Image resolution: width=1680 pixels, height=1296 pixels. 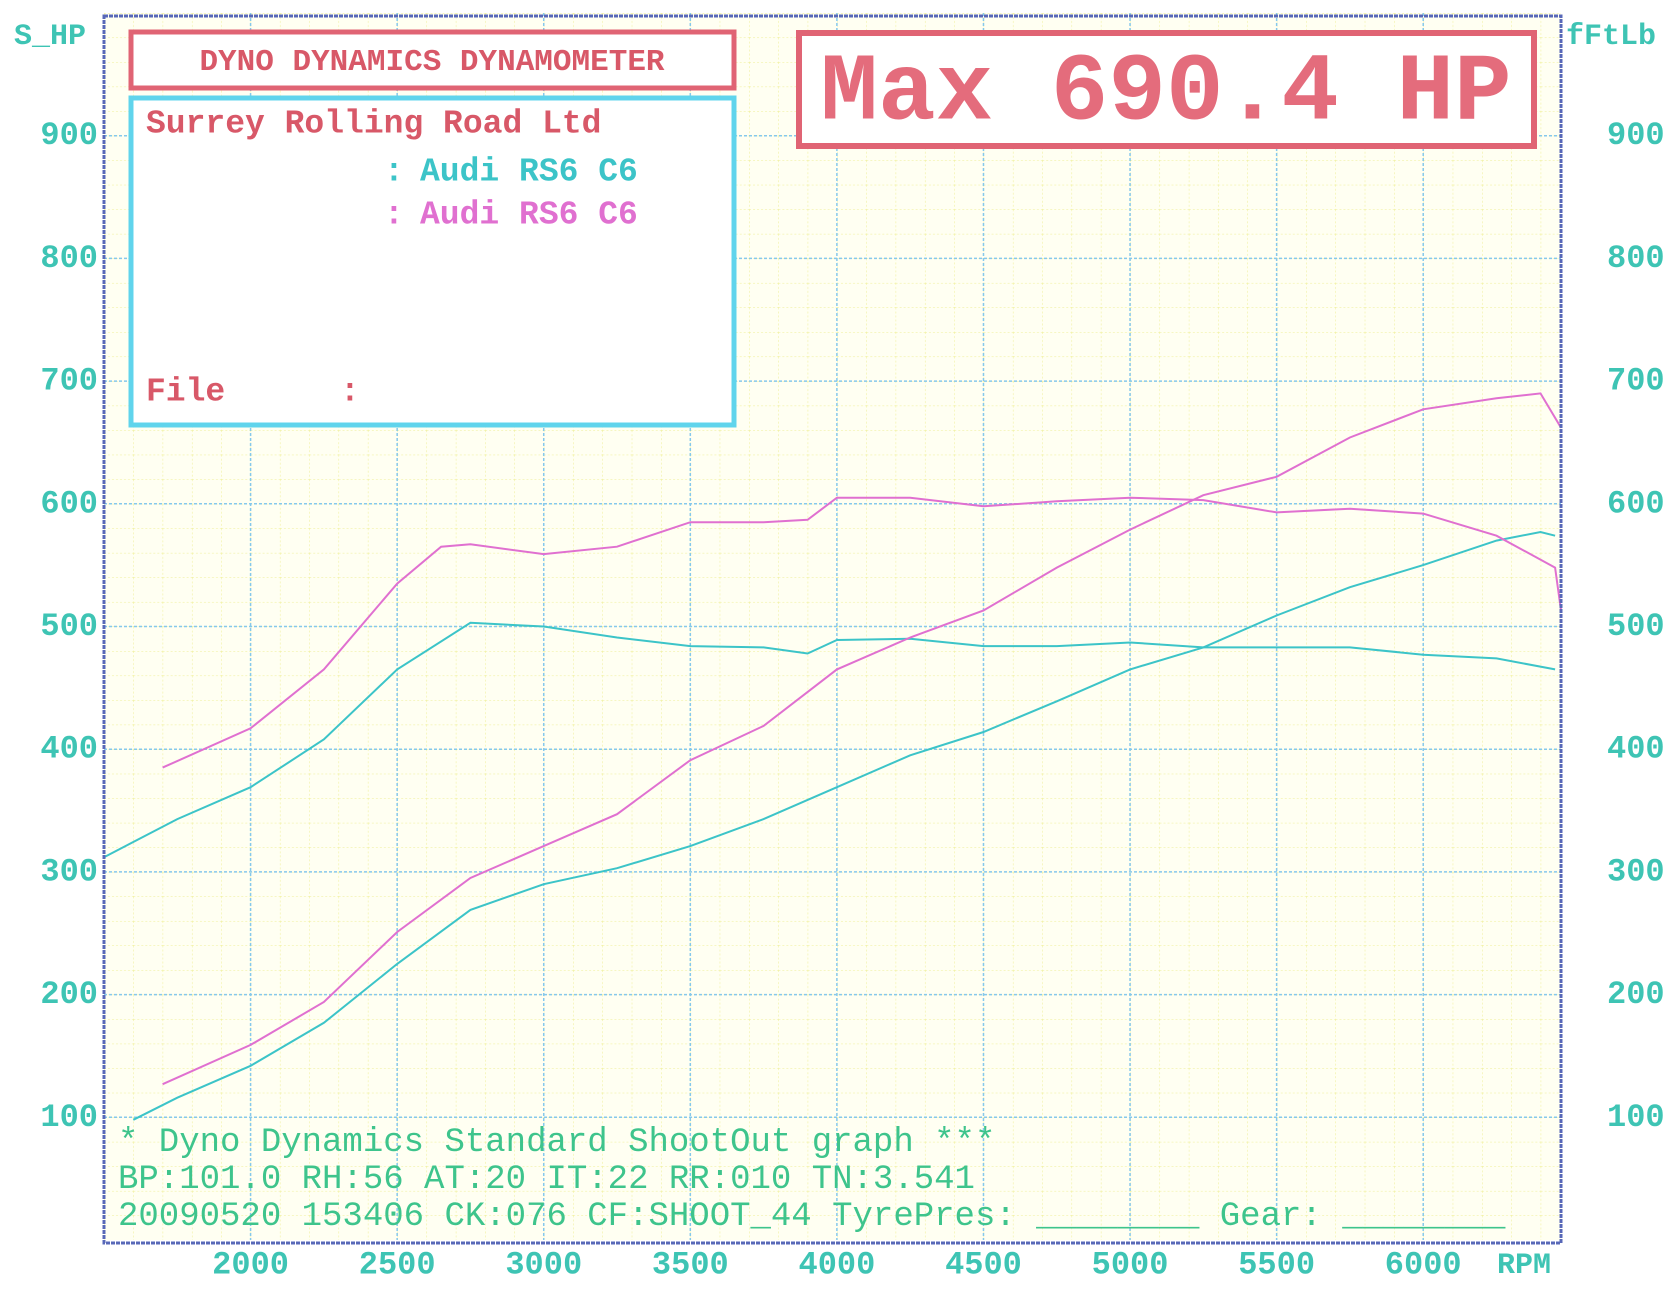 I want to click on title-box, so click(x=432, y=60).